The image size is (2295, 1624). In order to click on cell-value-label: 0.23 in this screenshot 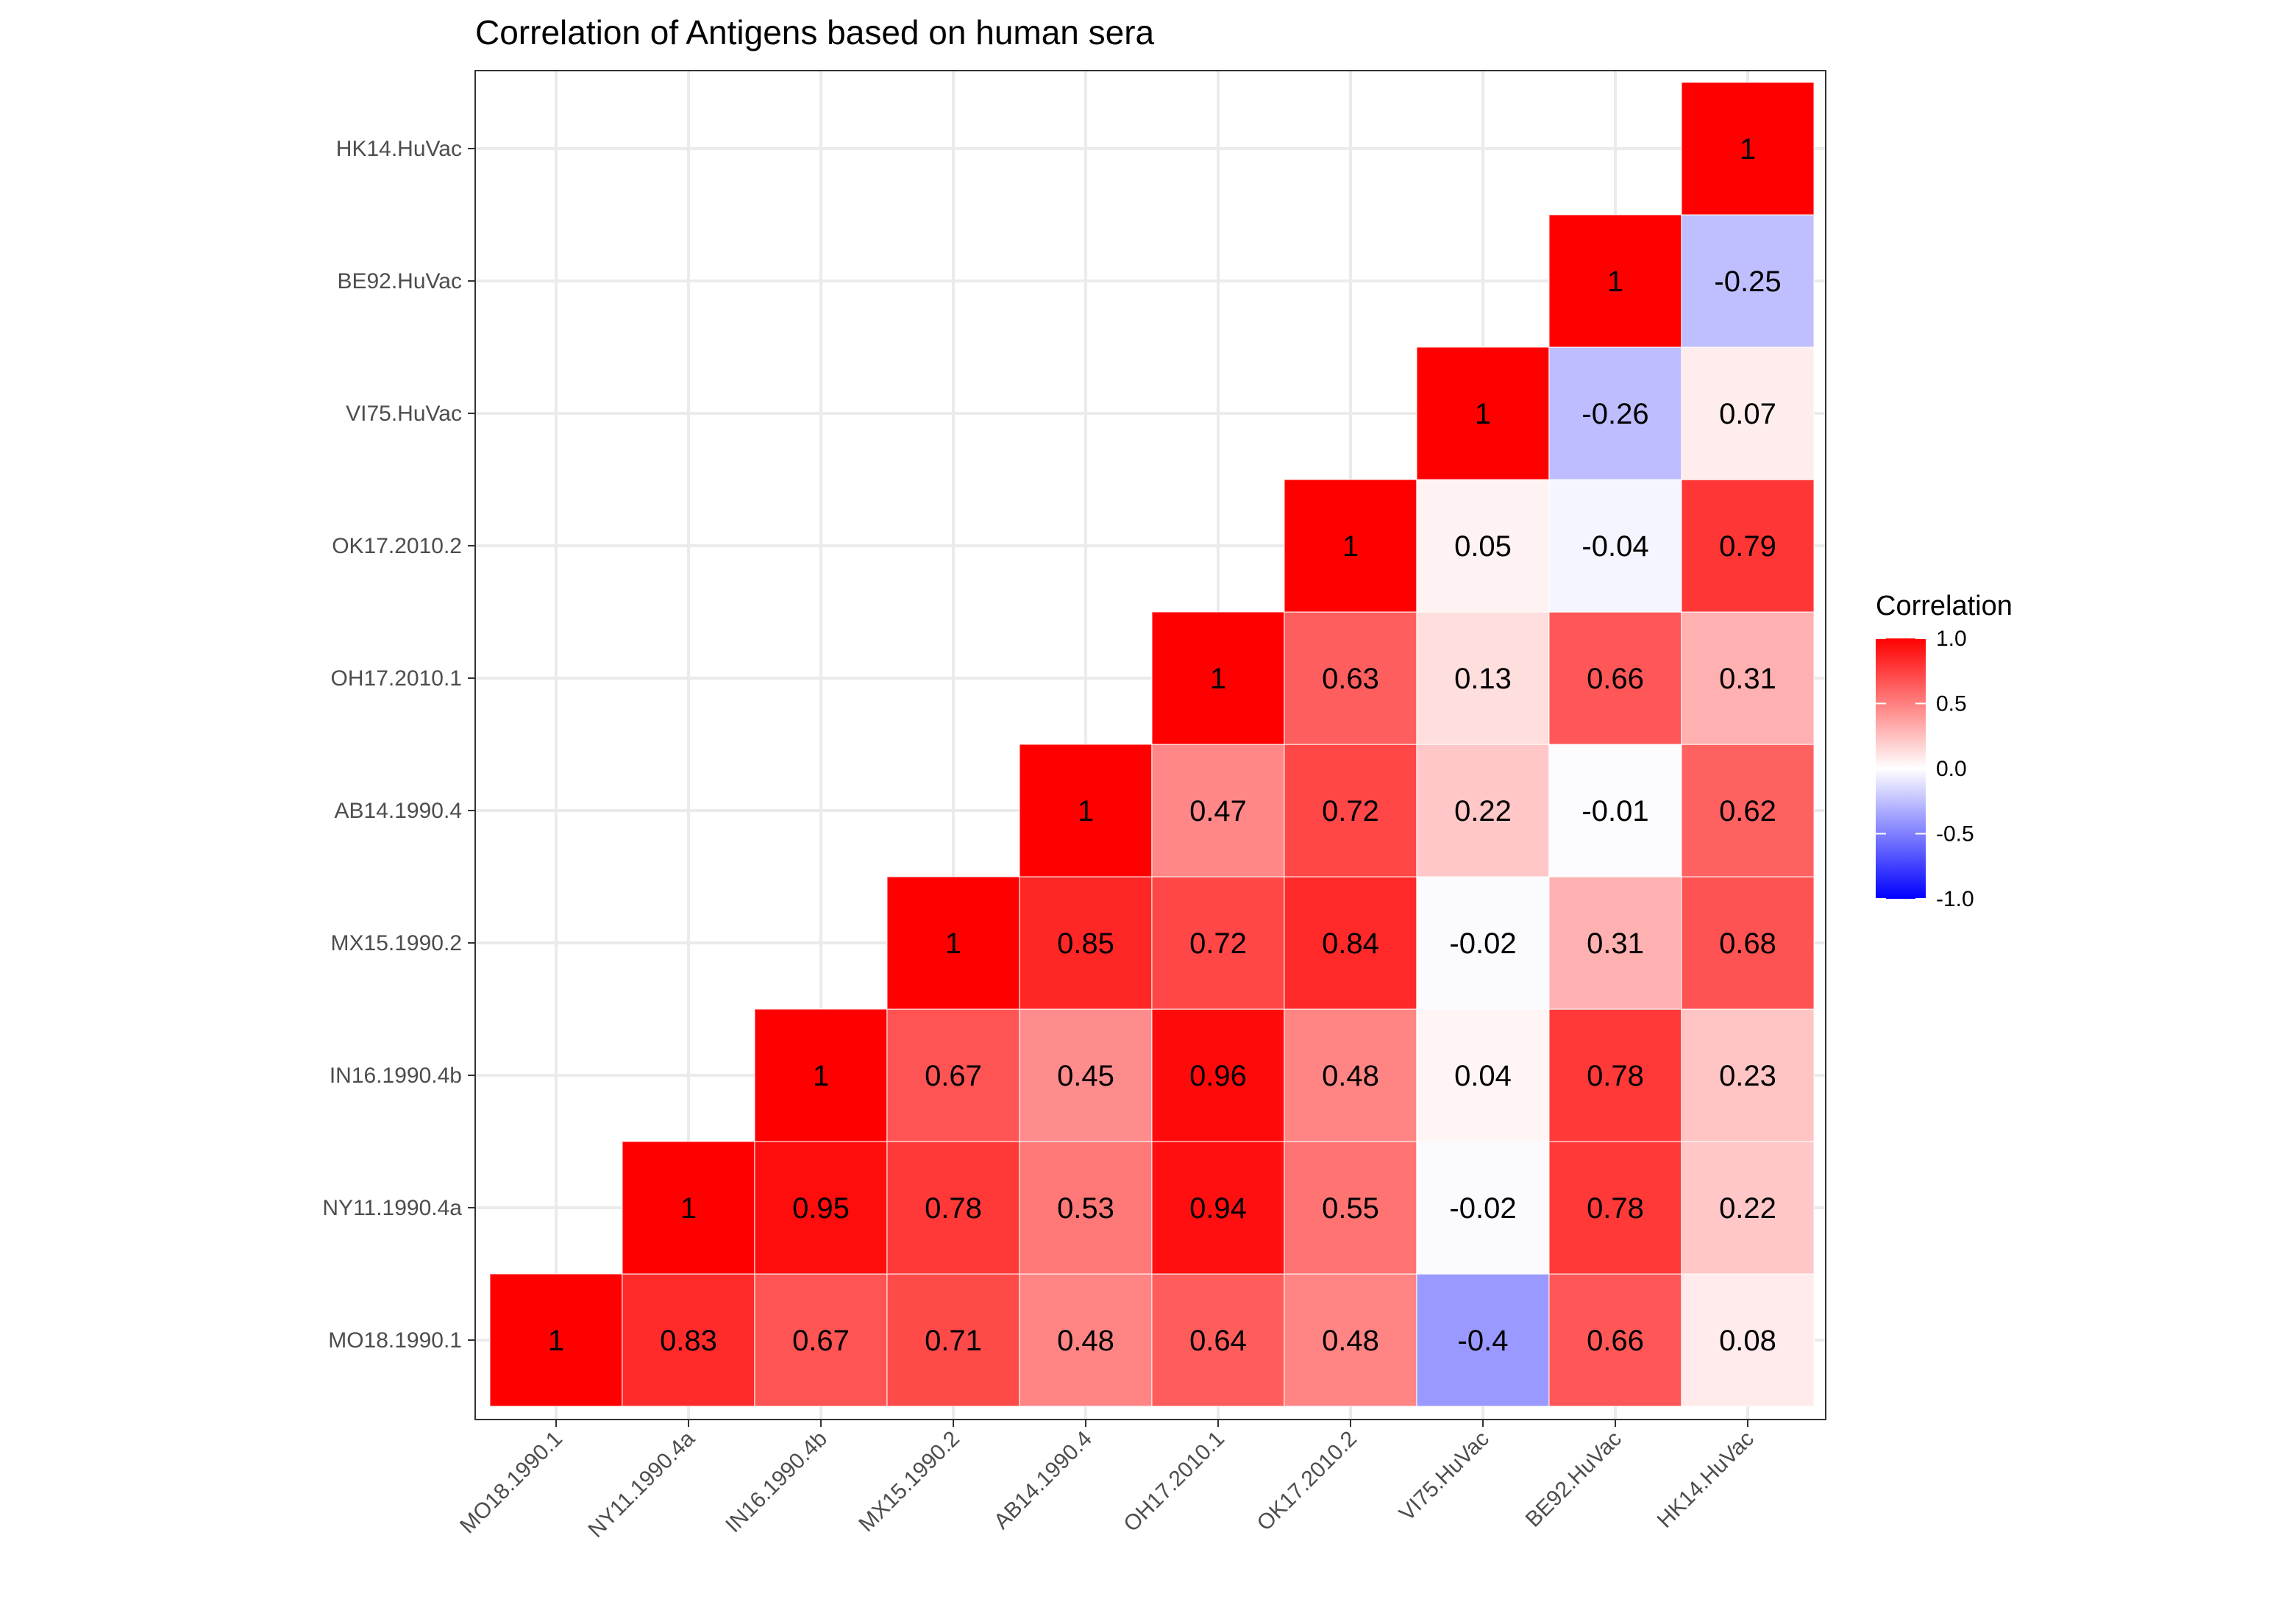, I will do `click(1748, 1076)`.